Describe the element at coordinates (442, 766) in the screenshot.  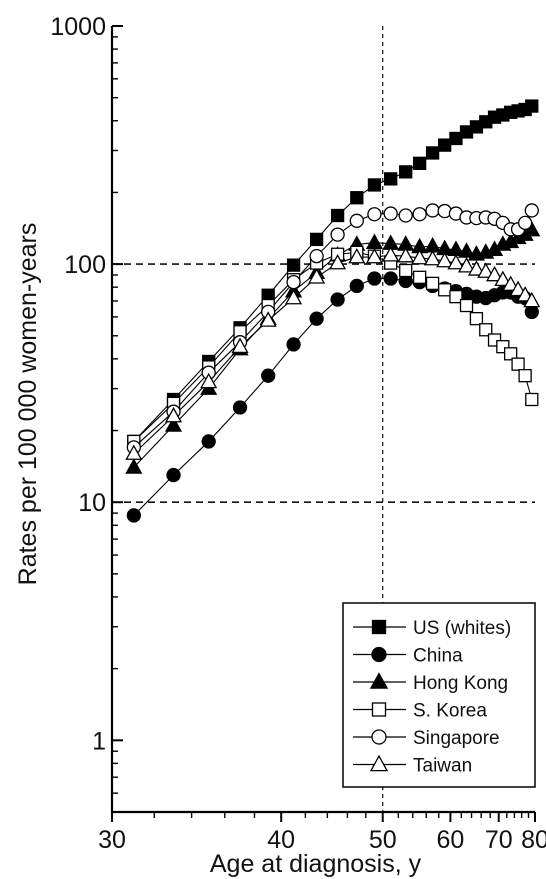
I see `legend-label: Taiwan` at that location.